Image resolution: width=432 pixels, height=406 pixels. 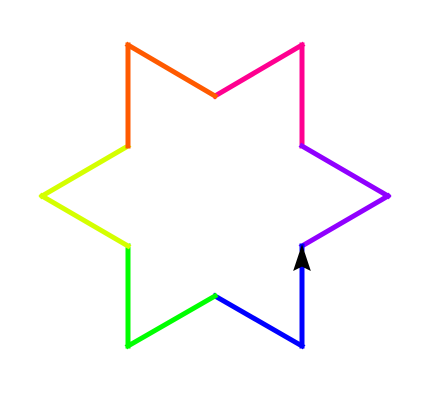 What do you see at coordinates (302, 257) in the screenshot?
I see `turtle-arrow-icon` at bounding box center [302, 257].